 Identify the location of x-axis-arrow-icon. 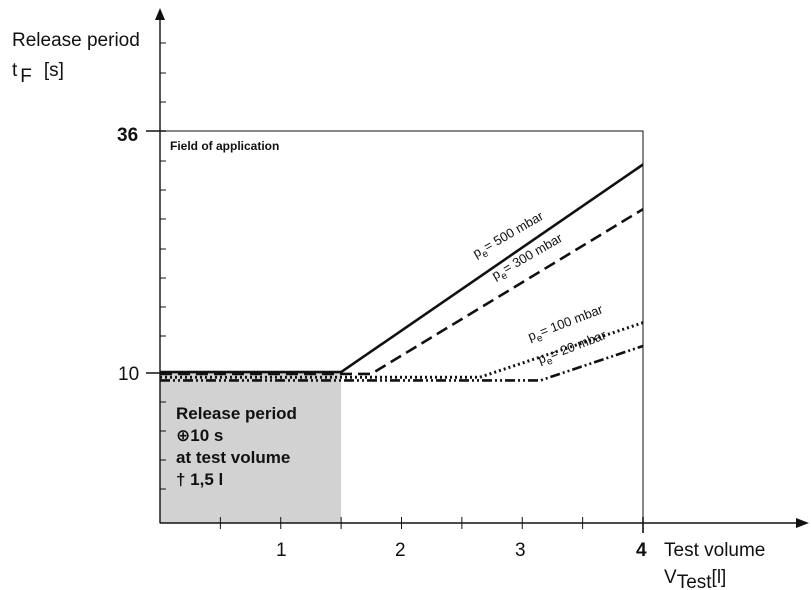
(802, 523).